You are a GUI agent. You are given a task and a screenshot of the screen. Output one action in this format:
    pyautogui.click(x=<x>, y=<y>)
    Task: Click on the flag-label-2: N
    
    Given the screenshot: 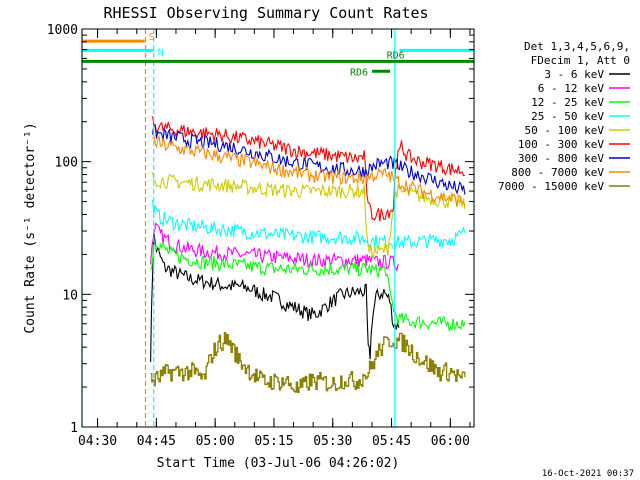 What is the action you would take?
    pyautogui.click(x=161, y=52)
    